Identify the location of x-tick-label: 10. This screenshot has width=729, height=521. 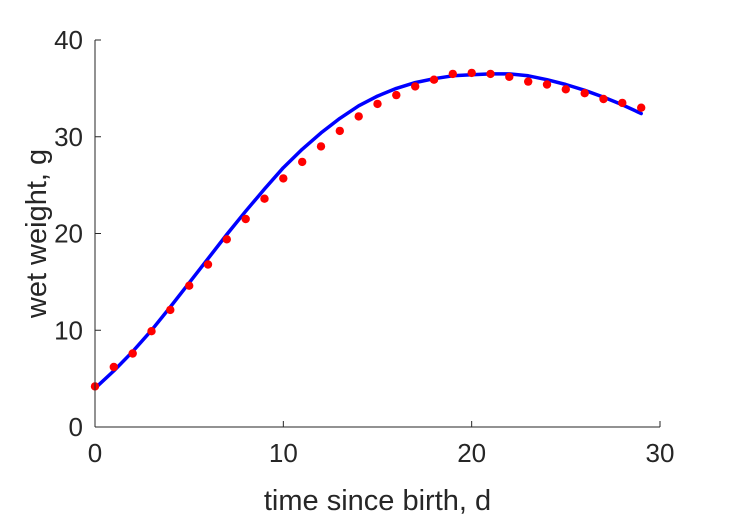
(283, 453).